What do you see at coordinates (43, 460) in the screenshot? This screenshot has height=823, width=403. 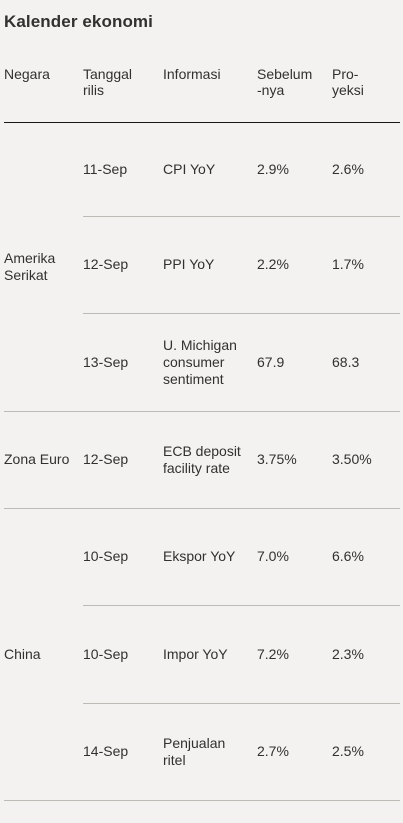 I see `country-cell: Zona Euro` at bounding box center [43, 460].